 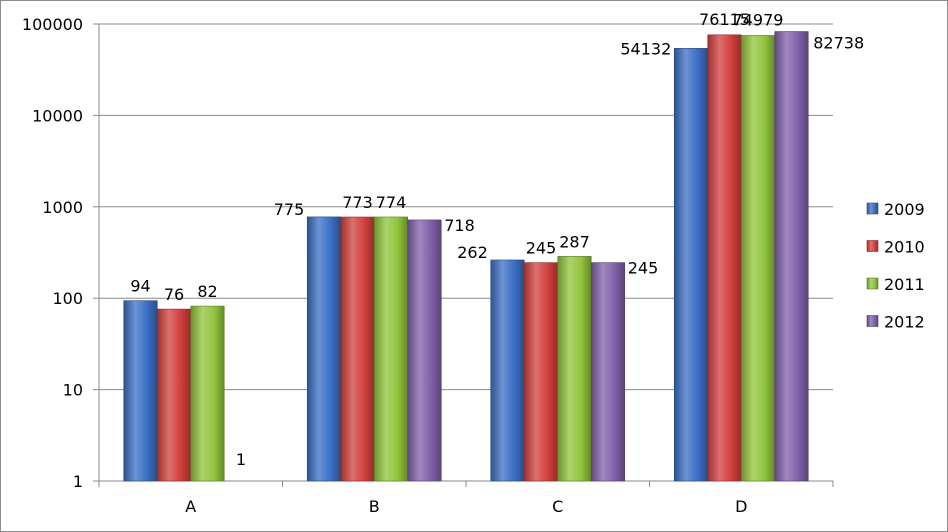 I want to click on data-label: 54132, so click(x=645, y=48).